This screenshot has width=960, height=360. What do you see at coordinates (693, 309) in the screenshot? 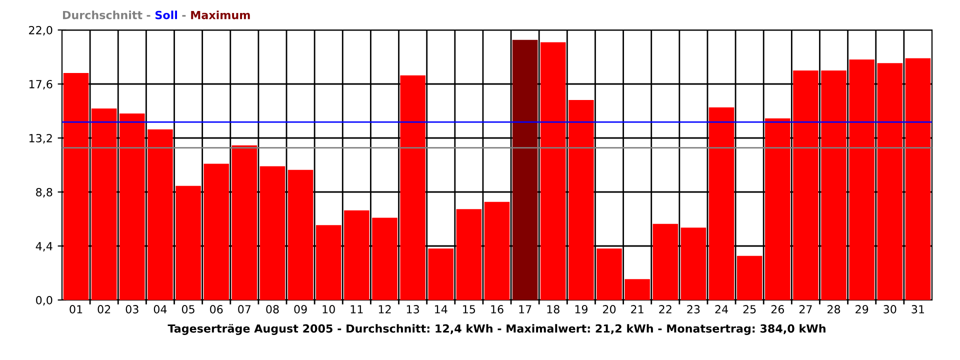
I see `x-tick-label: 23` at bounding box center [693, 309].